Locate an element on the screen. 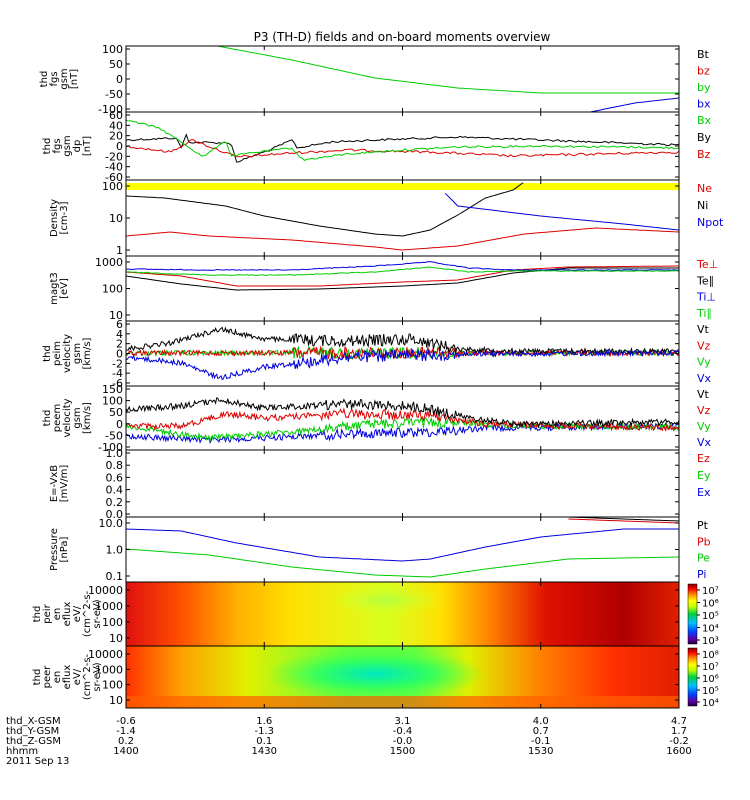  panel-frame-p4 is located at coordinates (402, 288).